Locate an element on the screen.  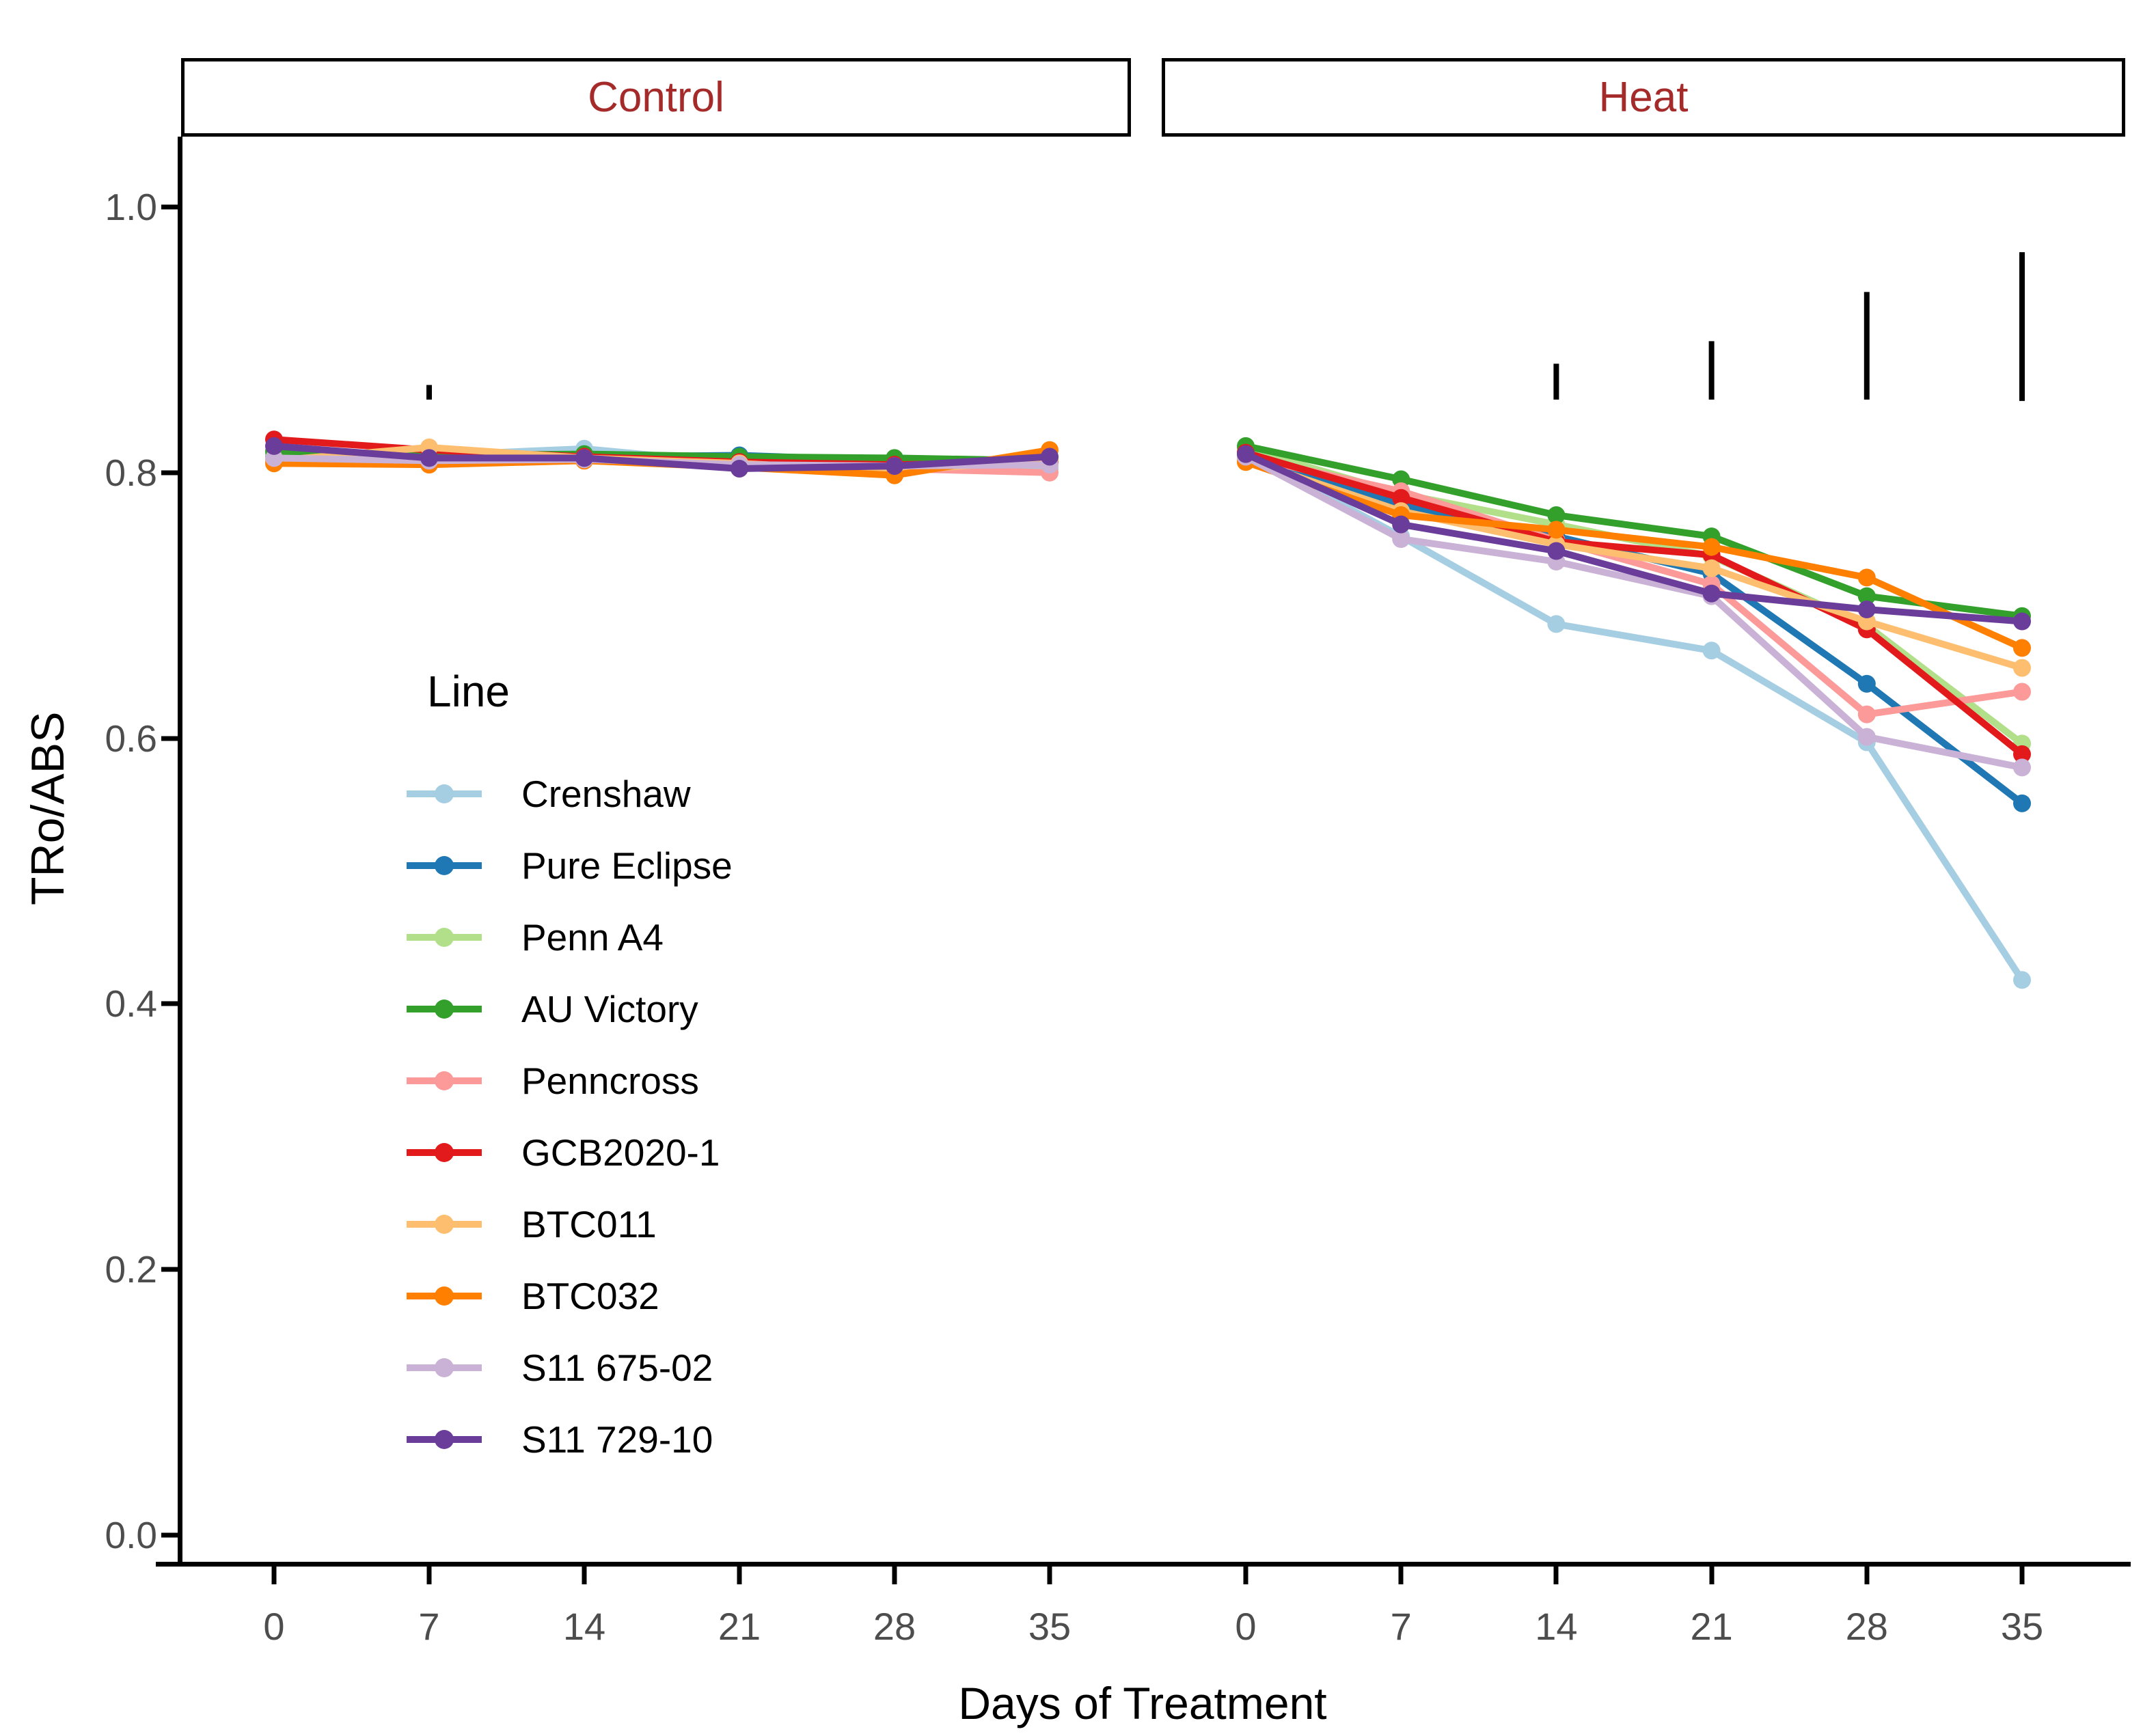
facet-strip-heat-label: Heat is located at coordinates (1644, 97).